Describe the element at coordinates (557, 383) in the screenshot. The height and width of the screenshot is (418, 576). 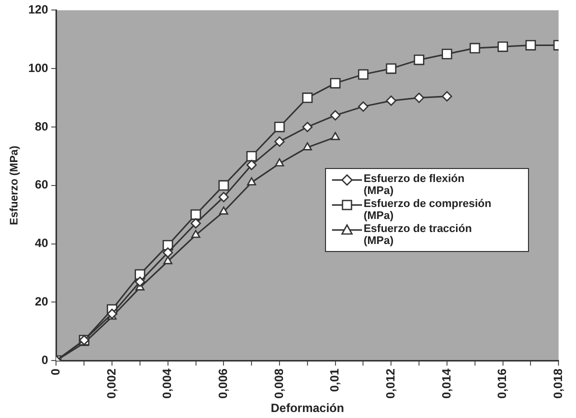
I see `x-tick-label: 0,018` at that location.